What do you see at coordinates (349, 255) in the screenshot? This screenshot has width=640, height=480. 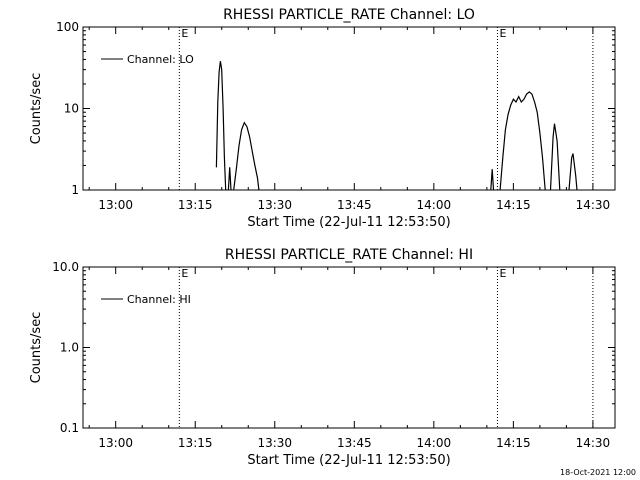 I see `chart-title: RHESSI PARTICLE_RATE Channel: HI` at bounding box center [349, 255].